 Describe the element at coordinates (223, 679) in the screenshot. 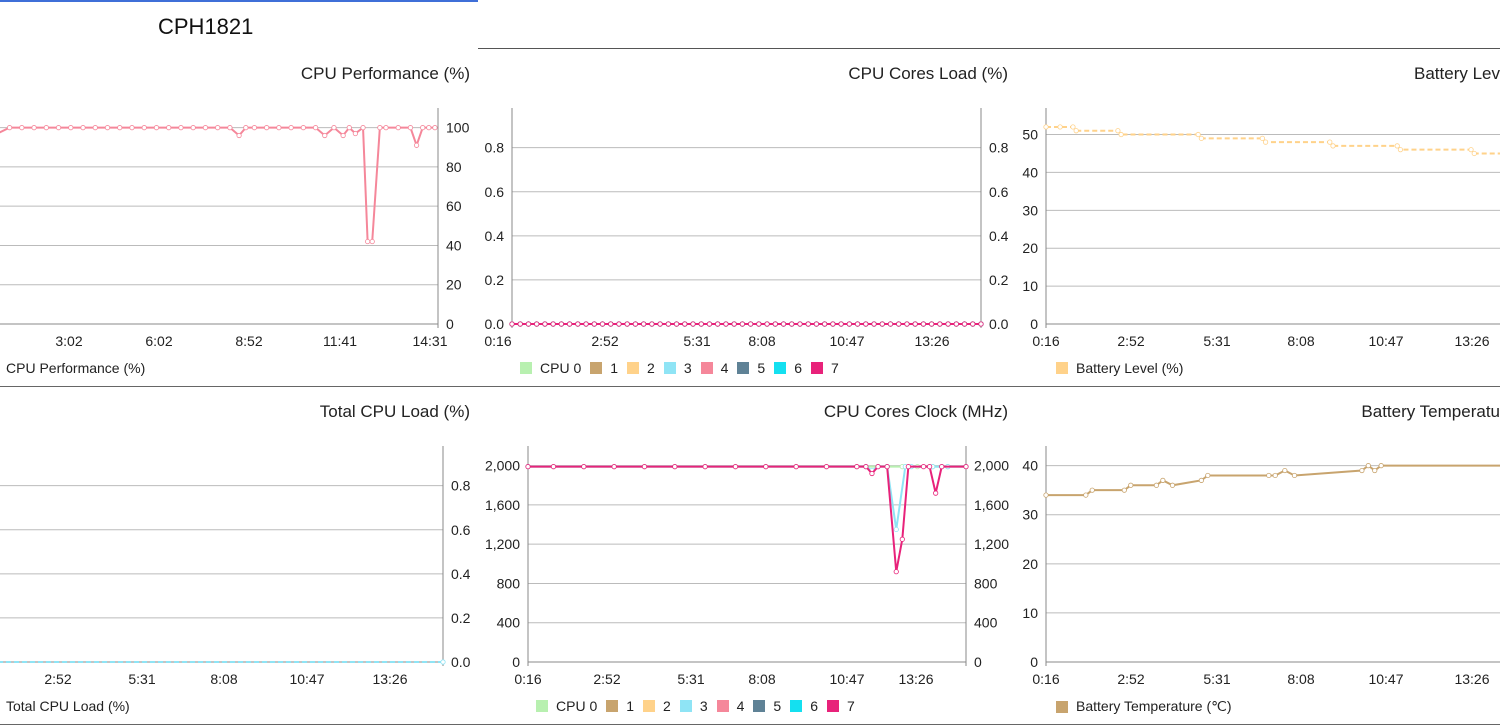

I see `x-tick-label: 8:08` at that location.